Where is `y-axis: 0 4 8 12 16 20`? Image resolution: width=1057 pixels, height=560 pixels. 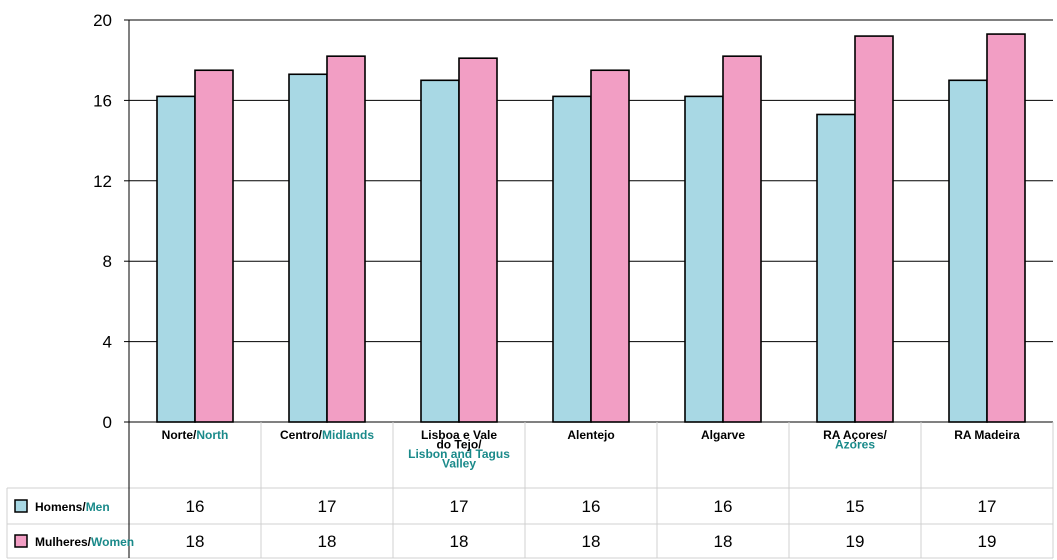
y-axis: 0 4 8 12 16 20 is located at coordinates (111, 221).